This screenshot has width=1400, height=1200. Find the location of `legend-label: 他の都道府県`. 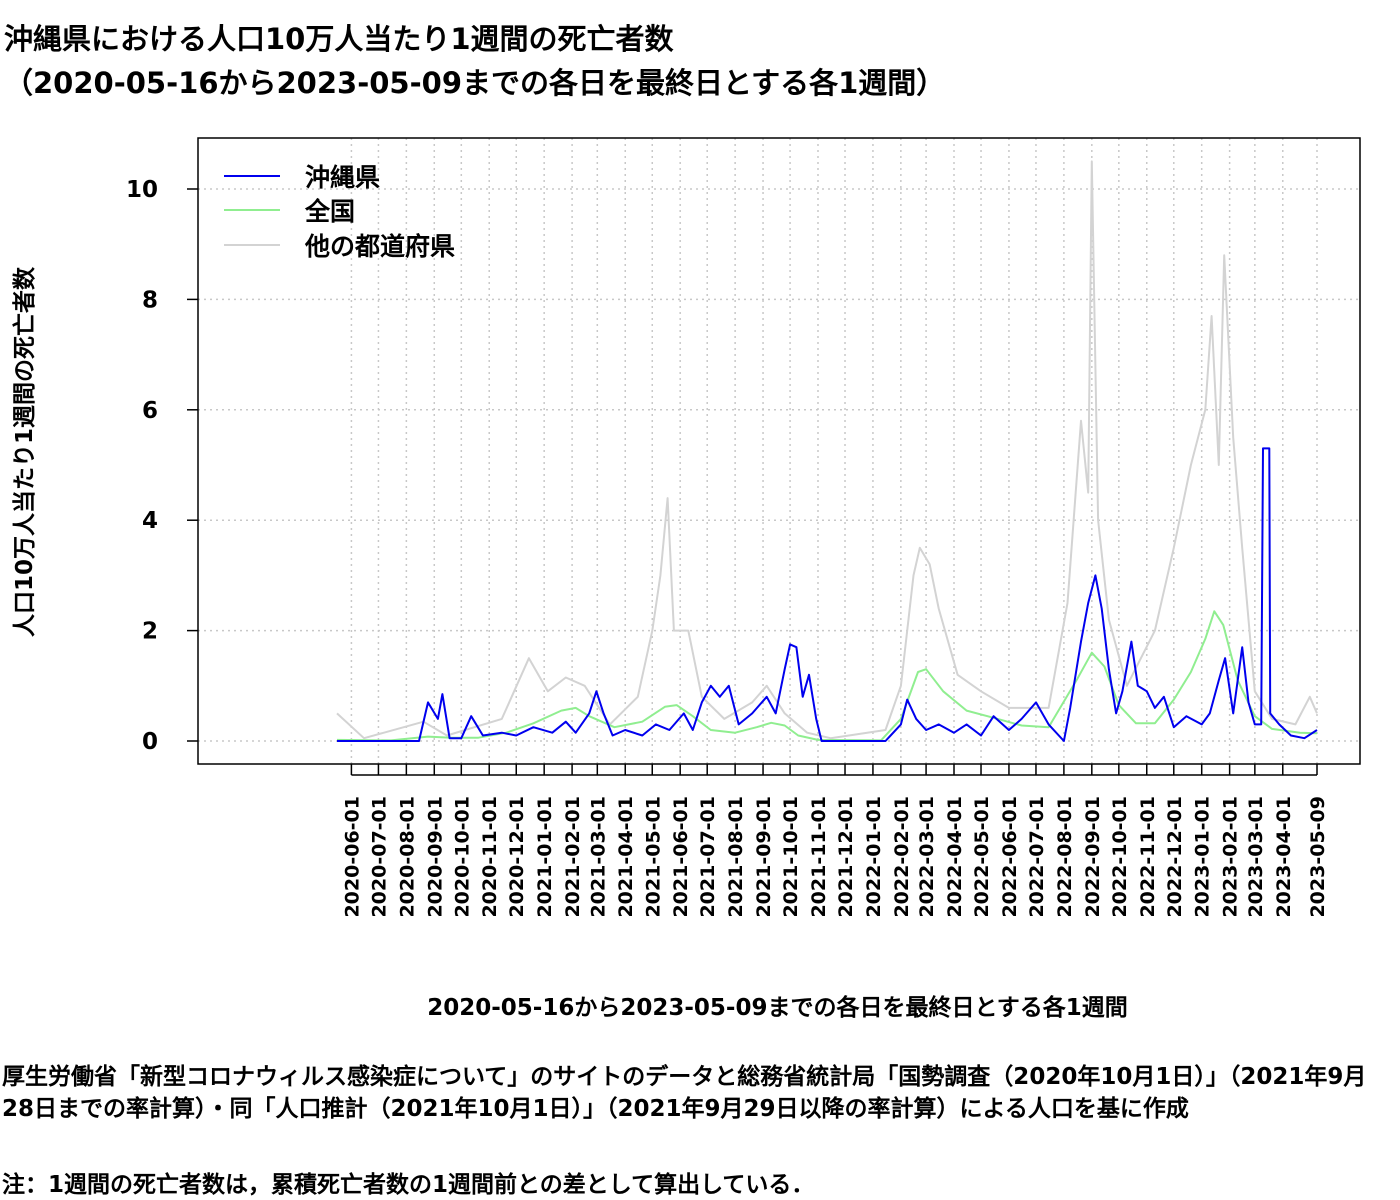

legend-label: 他の都道府県 is located at coordinates (379, 246).